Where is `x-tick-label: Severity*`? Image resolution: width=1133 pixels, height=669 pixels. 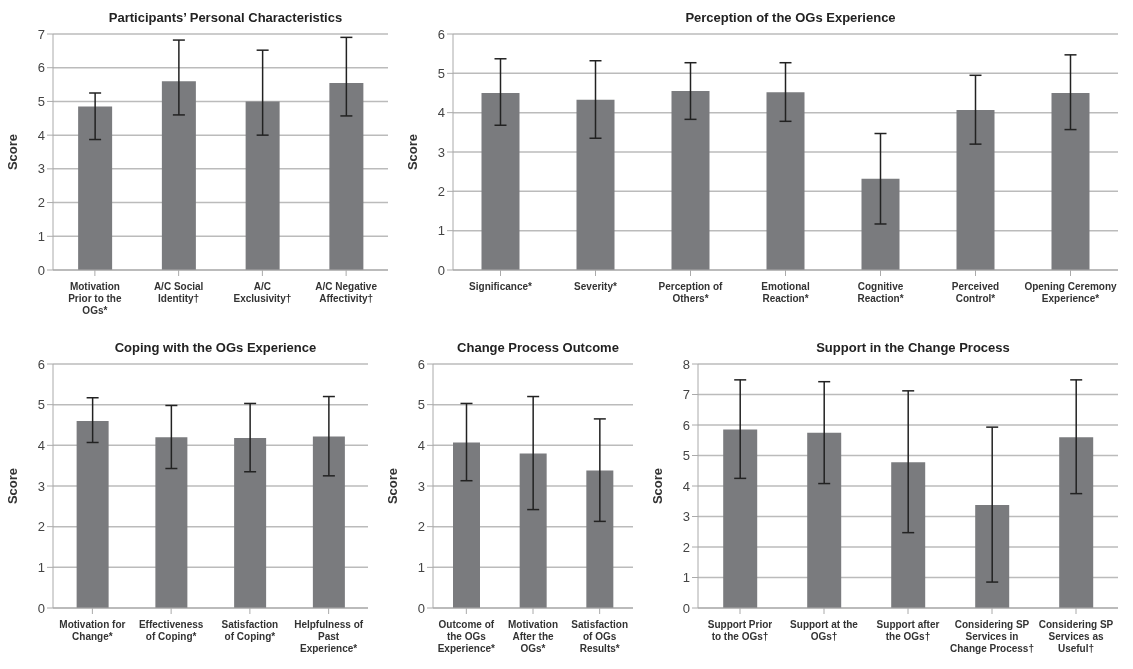 x-tick-label: Severity* is located at coordinates (596, 286).